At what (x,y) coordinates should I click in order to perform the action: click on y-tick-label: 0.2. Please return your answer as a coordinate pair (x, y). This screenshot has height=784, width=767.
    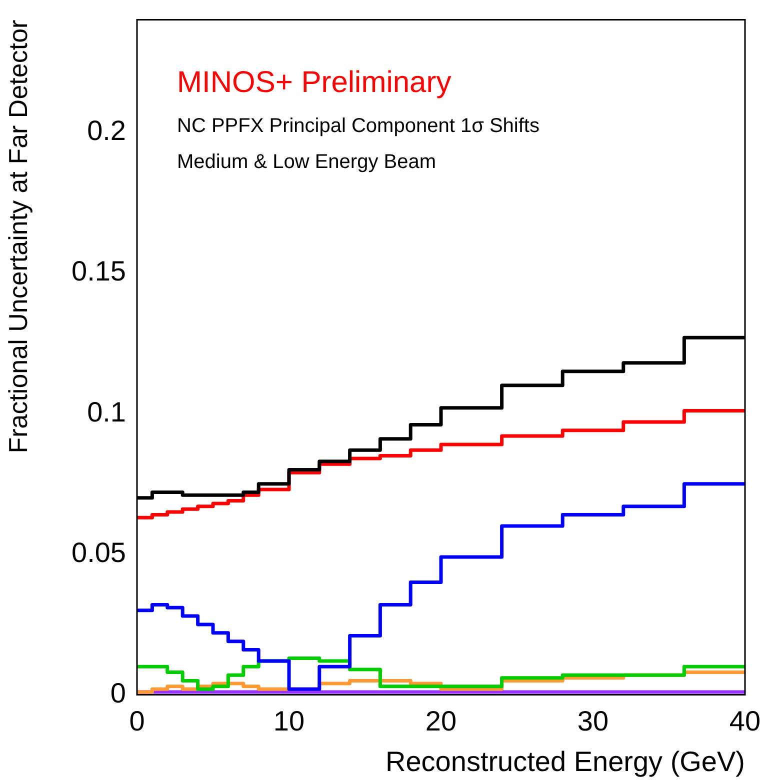
    Looking at the image, I should click on (106, 130).